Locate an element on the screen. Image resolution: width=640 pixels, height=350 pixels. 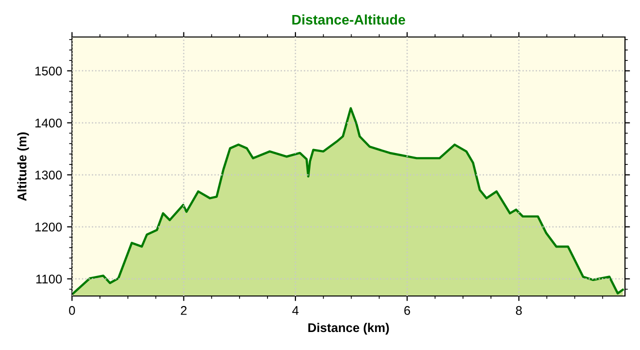
y-tick-label: 1500 is located at coordinates (48, 71).